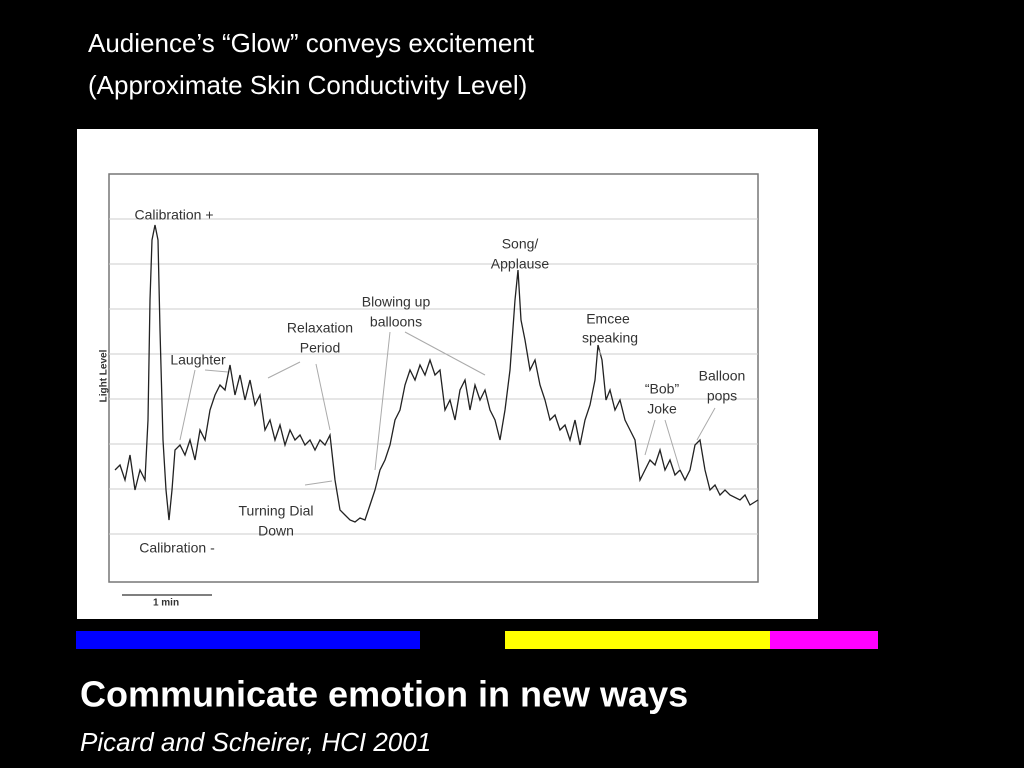 This screenshot has width=1024, height=768. Describe the element at coordinates (662, 389) in the screenshot. I see `annotation: “Bob”` at that location.